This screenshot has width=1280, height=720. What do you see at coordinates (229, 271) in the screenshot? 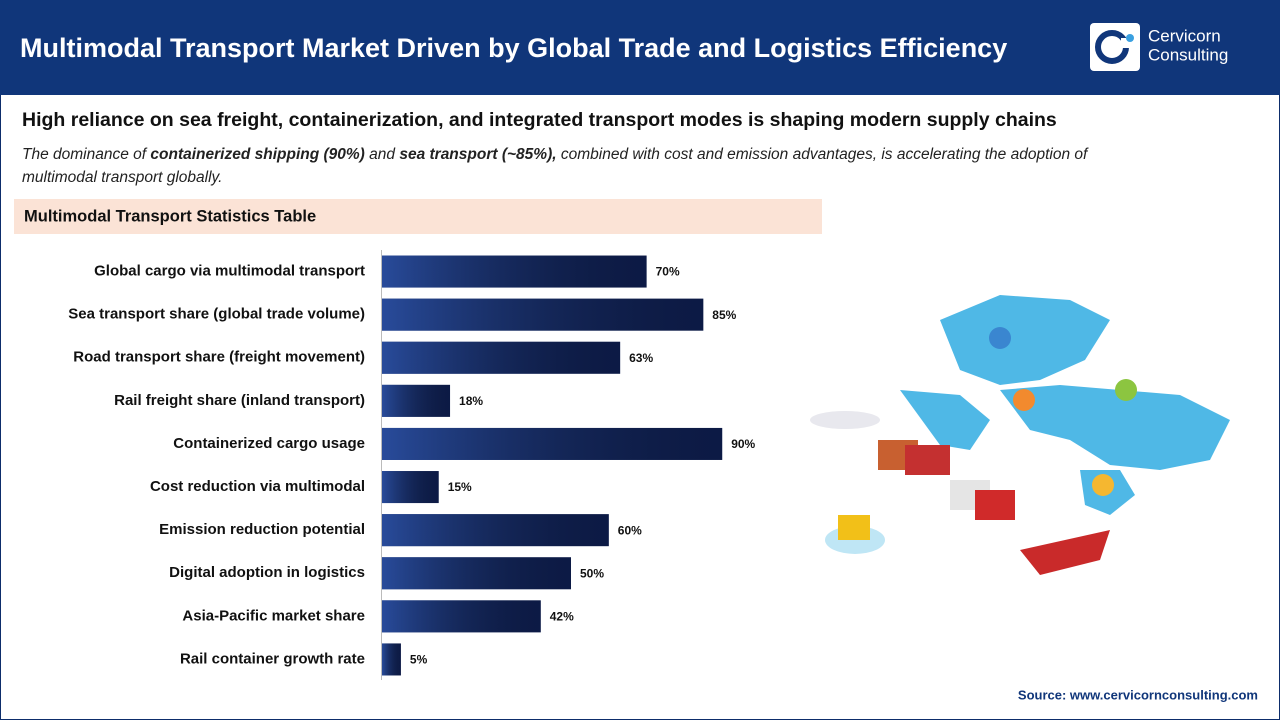
I see `category-label: Global cargo via multimodal transport` at bounding box center [229, 271].